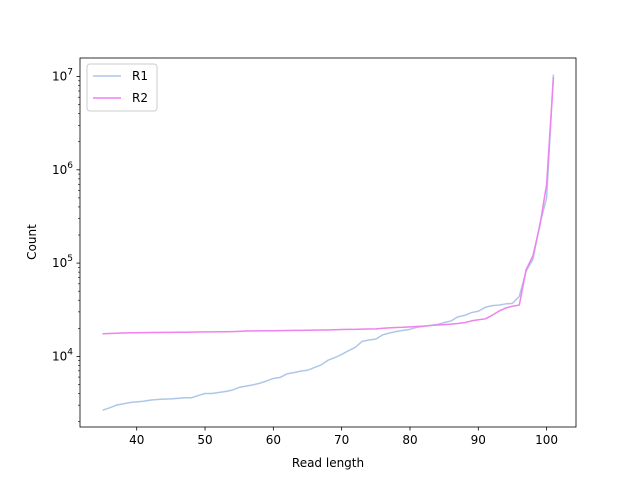  I want to click on y-tick-label: 10⁷, so click(62, 76).